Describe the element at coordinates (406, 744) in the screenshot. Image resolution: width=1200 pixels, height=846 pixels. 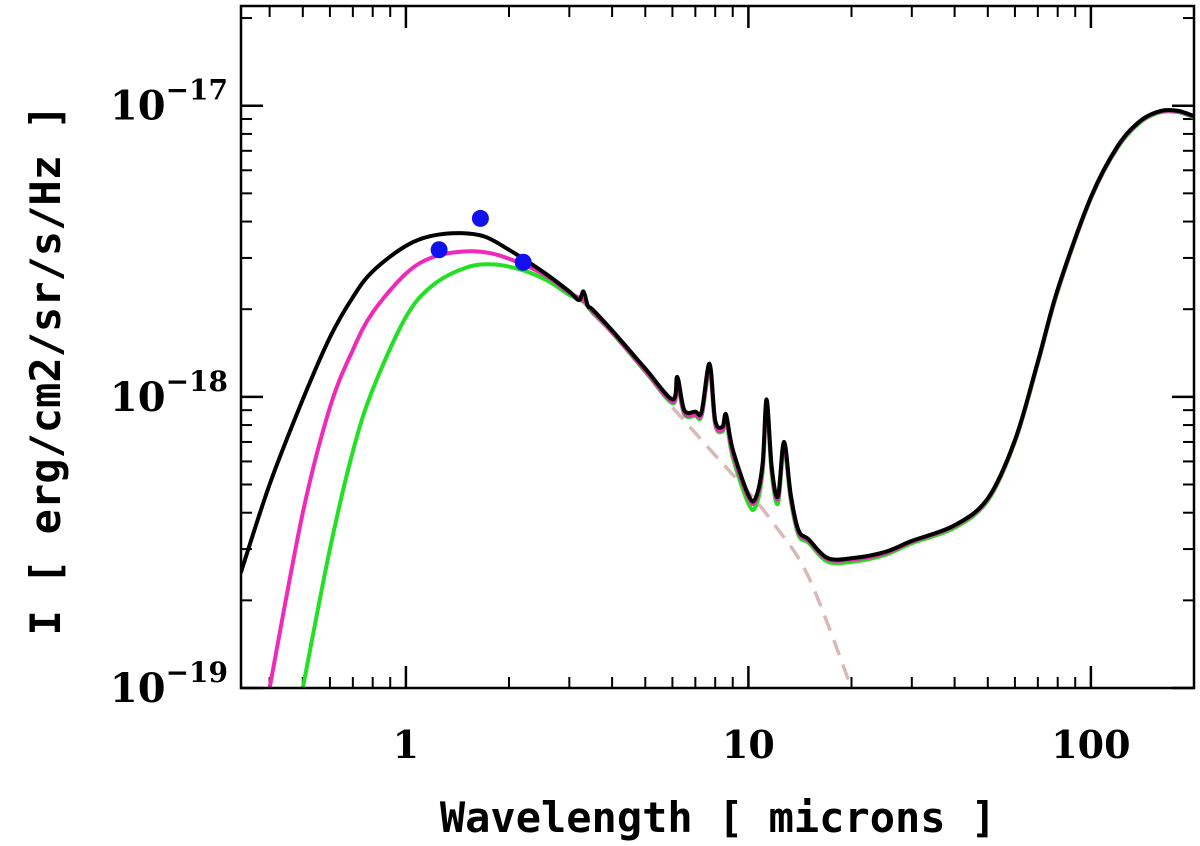
I see `x-tick-label: 1` at that location.